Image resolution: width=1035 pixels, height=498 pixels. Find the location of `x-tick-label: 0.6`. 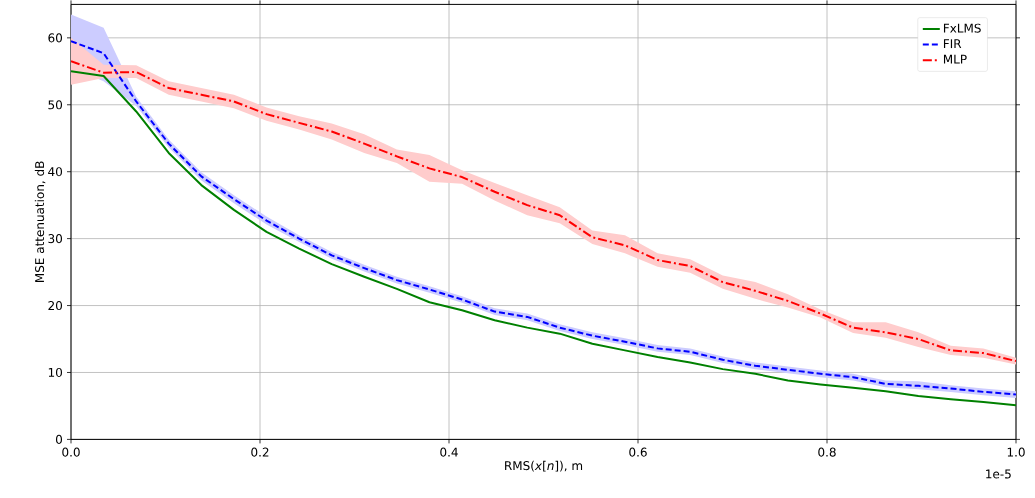

x-tick-label: 0.6 is located at coordinates (638, 452).